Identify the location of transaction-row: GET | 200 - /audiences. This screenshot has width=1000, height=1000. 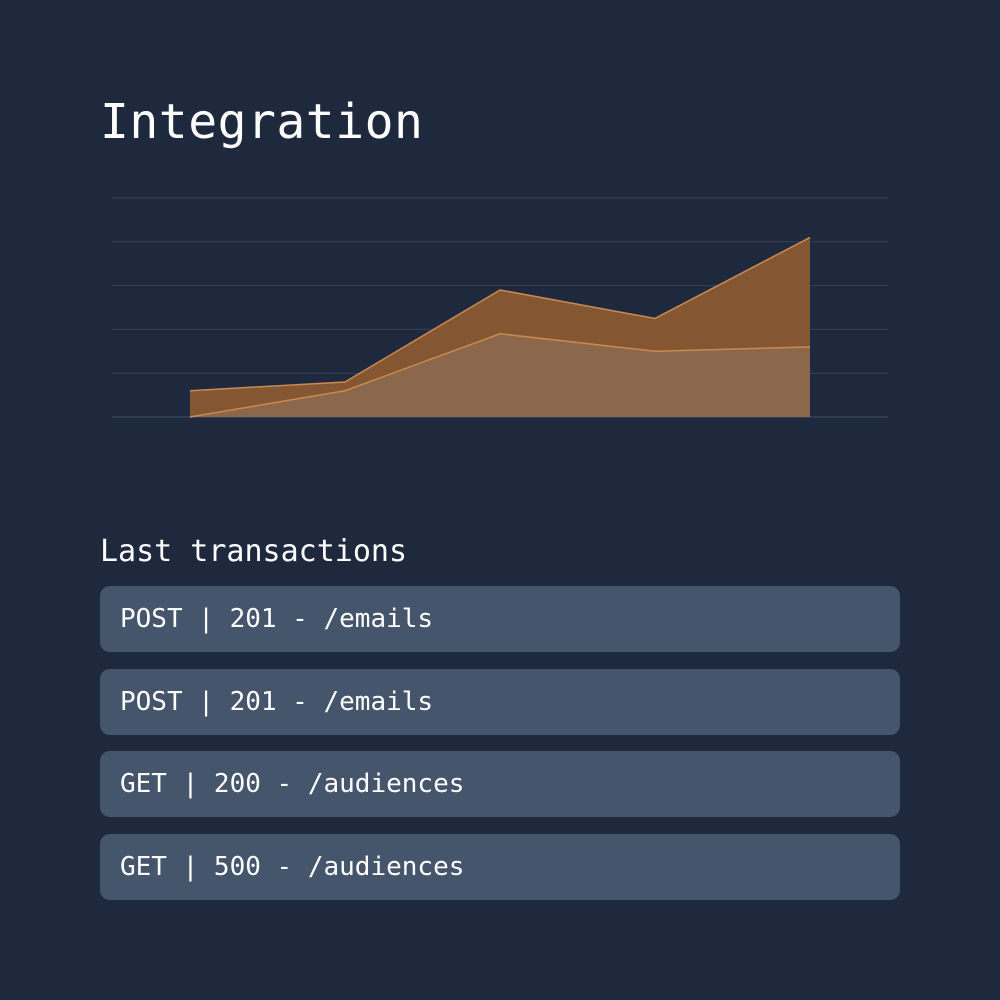
(500, 784).